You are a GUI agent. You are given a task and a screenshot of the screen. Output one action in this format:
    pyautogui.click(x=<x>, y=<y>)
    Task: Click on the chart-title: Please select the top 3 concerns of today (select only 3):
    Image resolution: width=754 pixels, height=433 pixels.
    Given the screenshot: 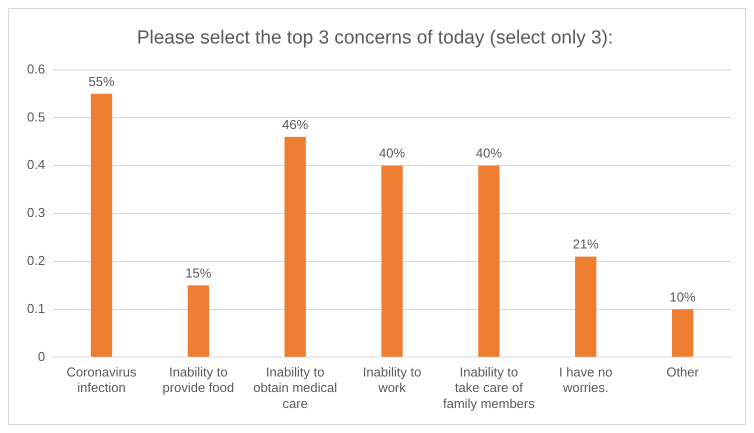 What is the action you would take?
    pyautogui.click(x=375, y=38)
    